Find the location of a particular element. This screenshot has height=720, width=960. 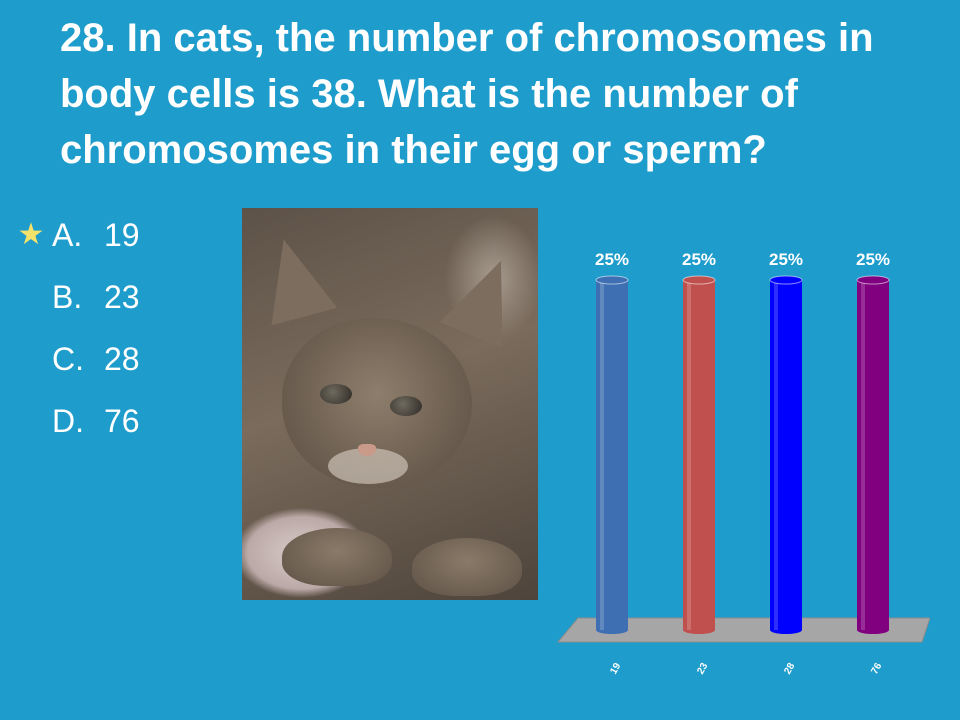

answer-letter: B. is located at coordinates (67, 297).